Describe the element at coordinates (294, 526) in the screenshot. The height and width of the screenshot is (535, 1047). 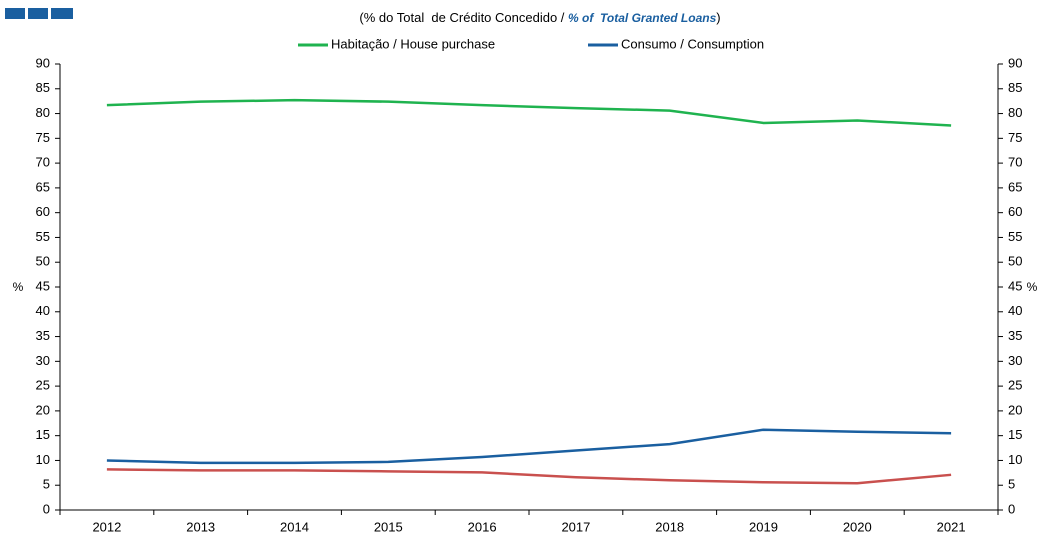
I see `x-tick-label: 2014` at that location.